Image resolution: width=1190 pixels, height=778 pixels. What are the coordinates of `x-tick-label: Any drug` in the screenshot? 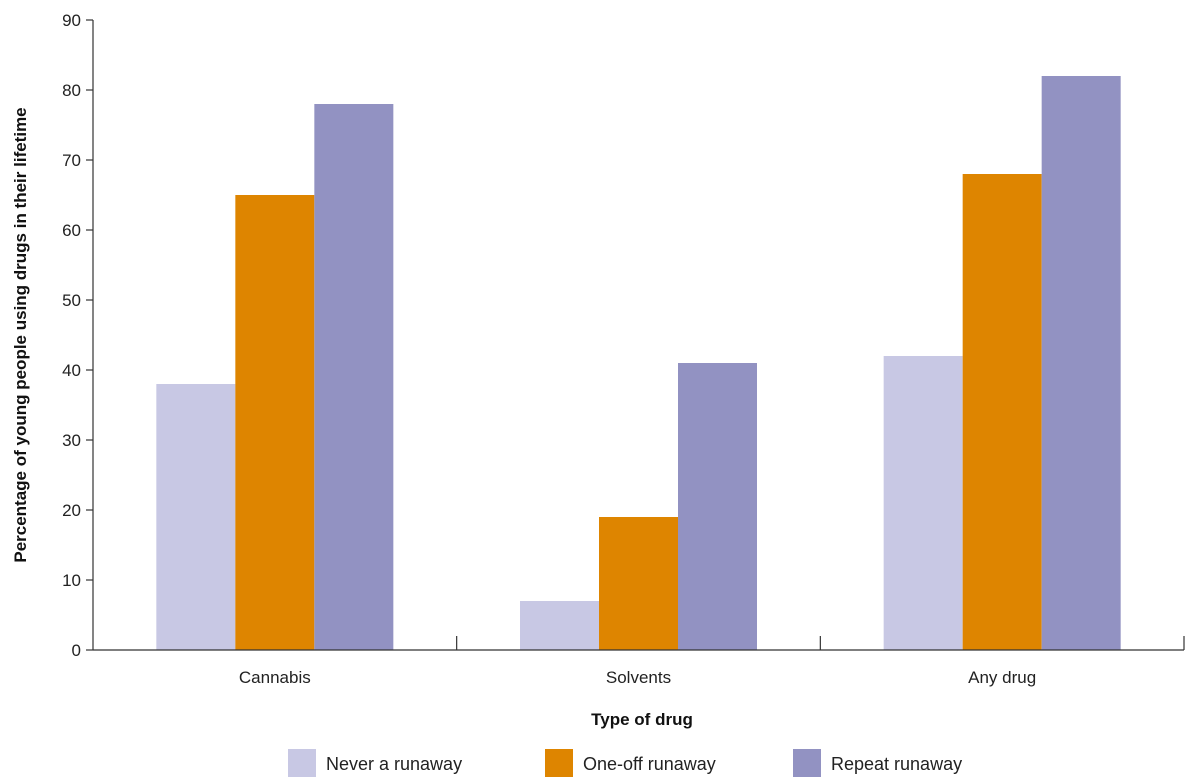 It's located at (1002, 677).